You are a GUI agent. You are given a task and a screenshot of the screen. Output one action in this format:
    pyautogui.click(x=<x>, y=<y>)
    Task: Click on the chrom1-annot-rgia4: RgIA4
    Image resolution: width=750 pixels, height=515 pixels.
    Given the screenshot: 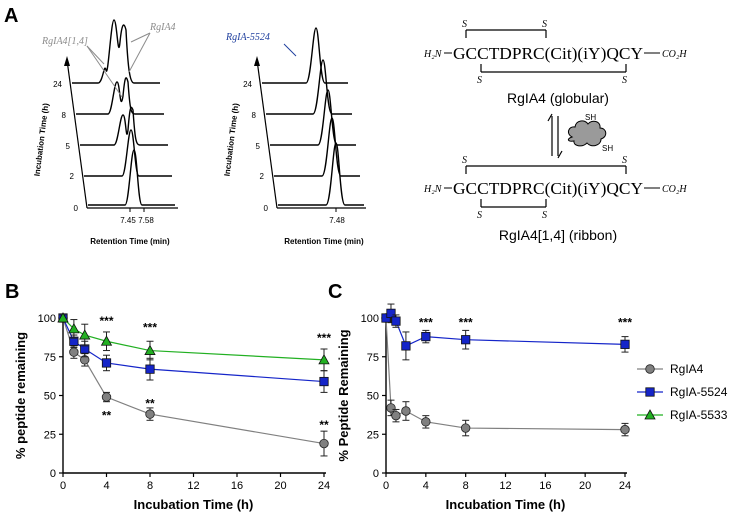 What is the action you would take?
    pyautogui.click(x=162, y=27)
    